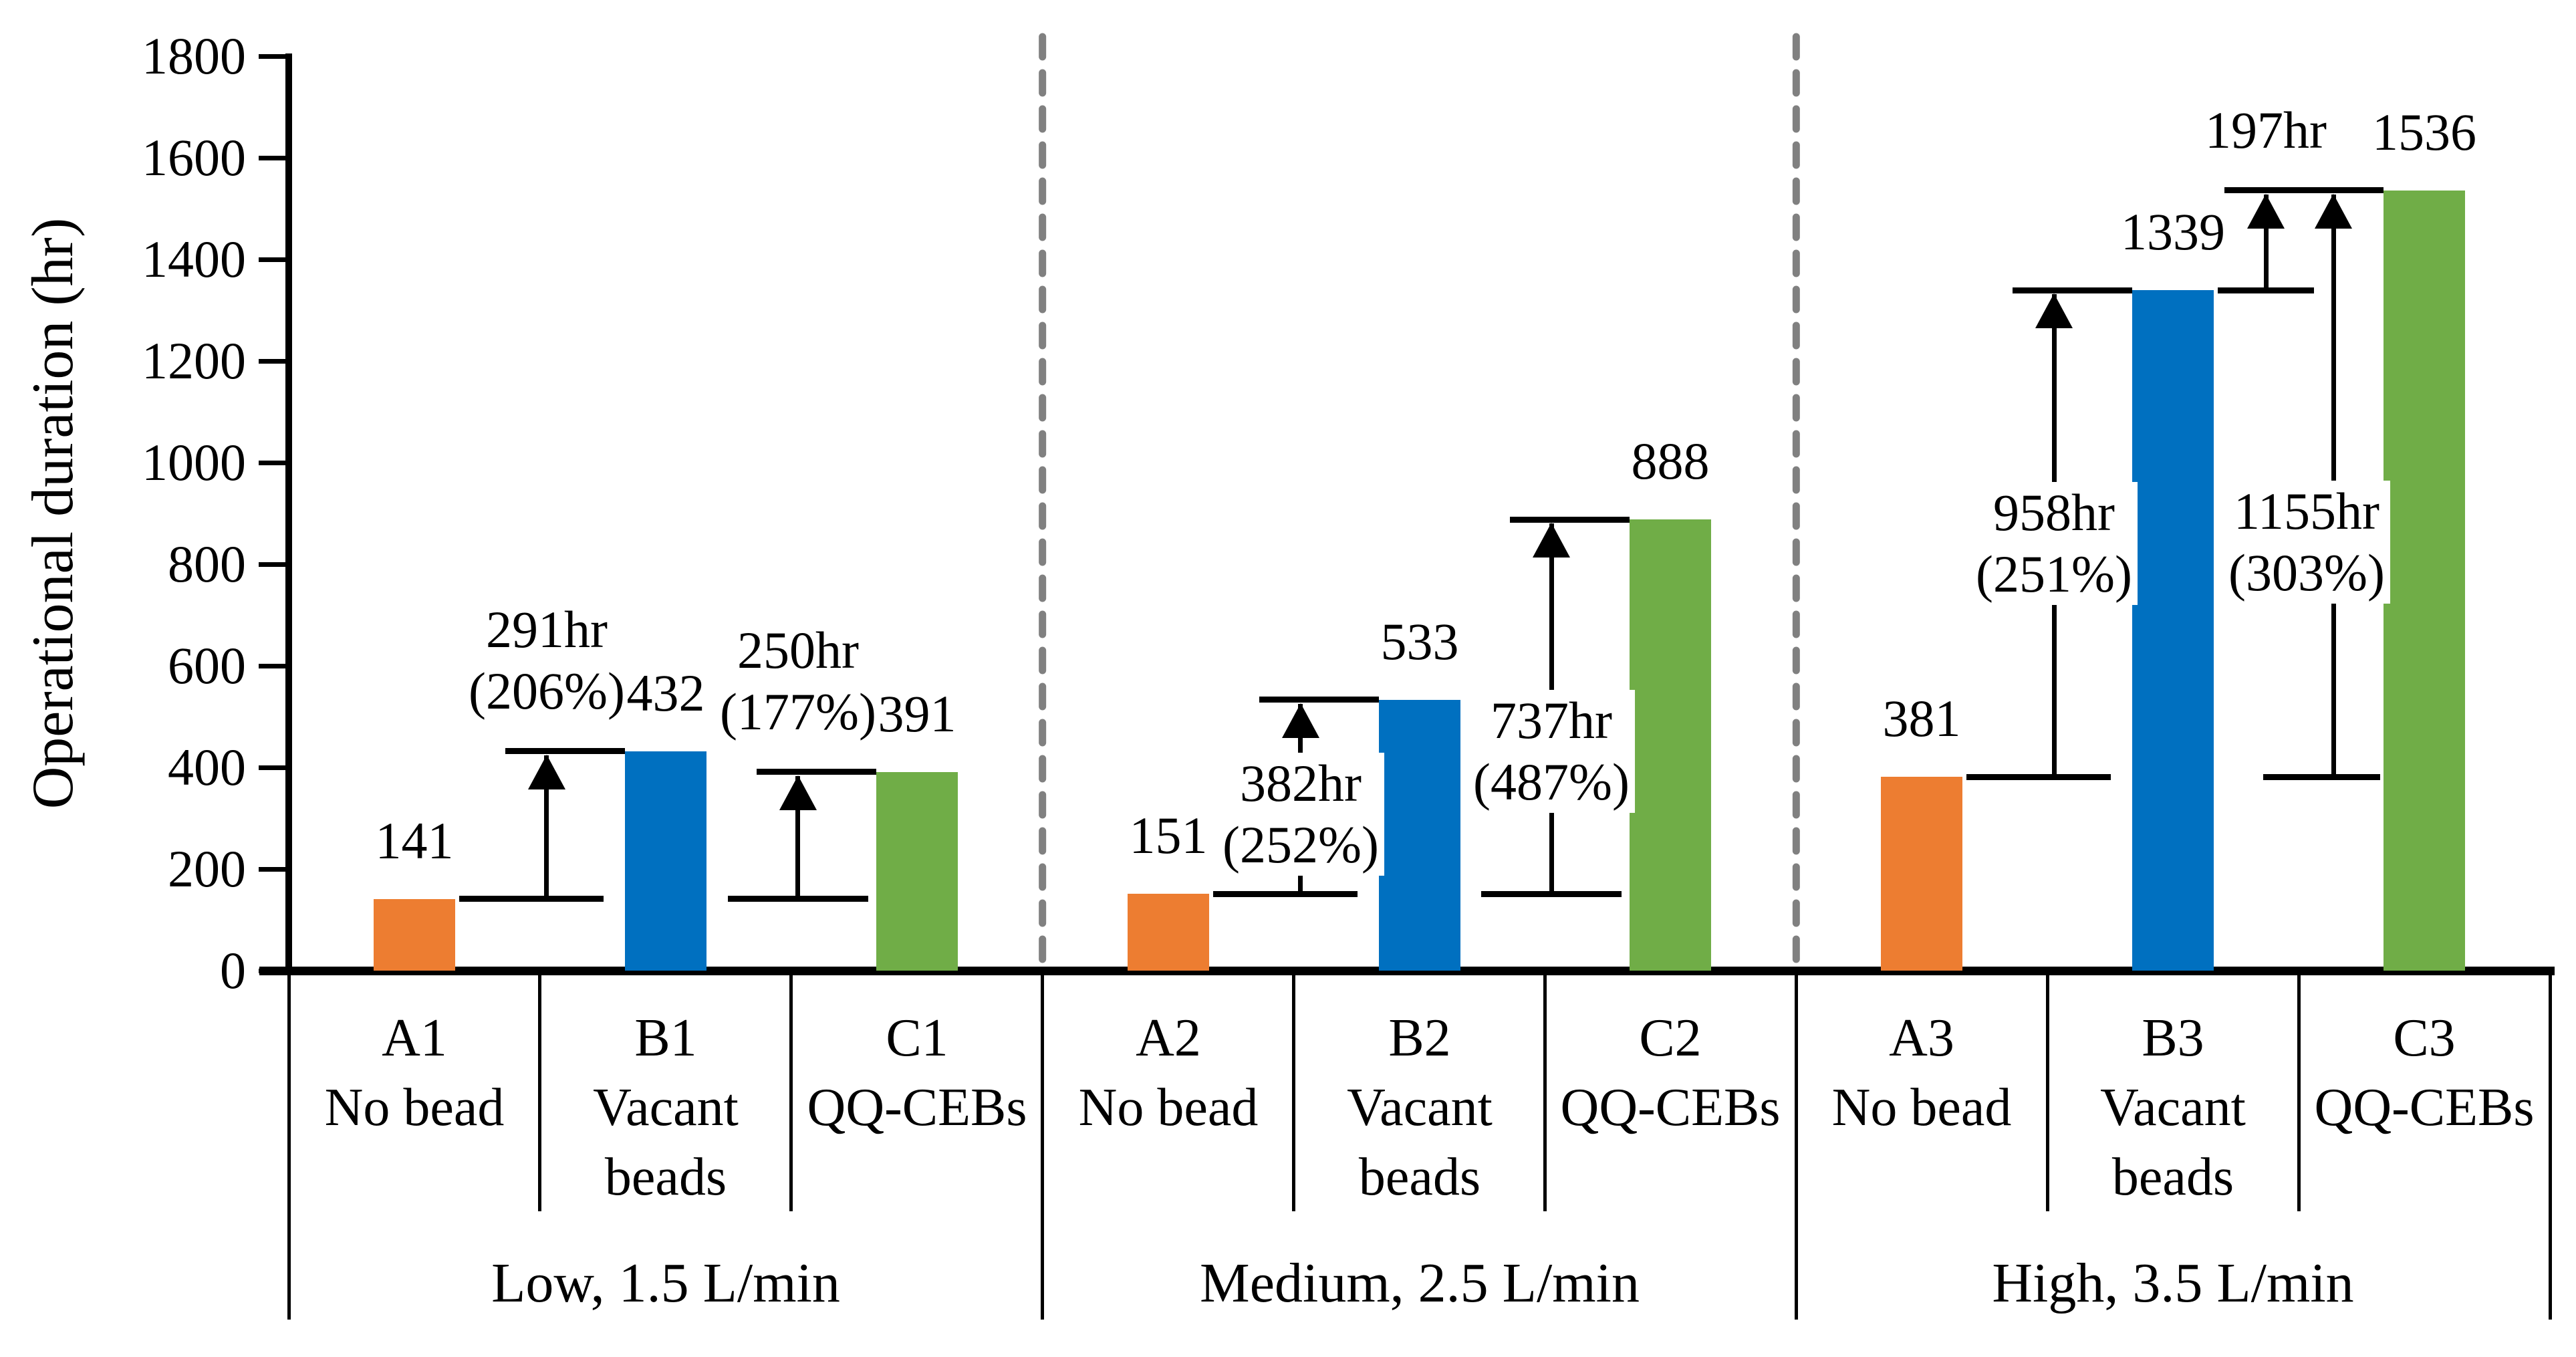  I want to click on category-label-B3: B3 Vacant beads, so click(2173, 1108).